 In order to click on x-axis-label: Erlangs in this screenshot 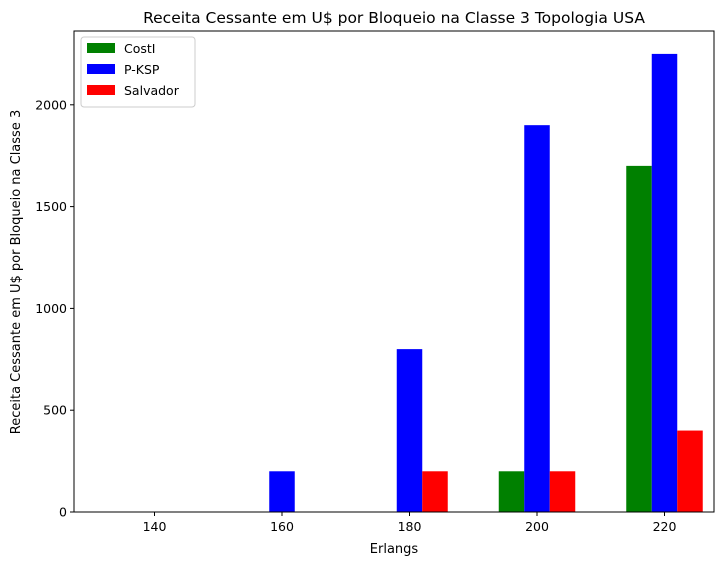, I will do `click(394, 549)`.